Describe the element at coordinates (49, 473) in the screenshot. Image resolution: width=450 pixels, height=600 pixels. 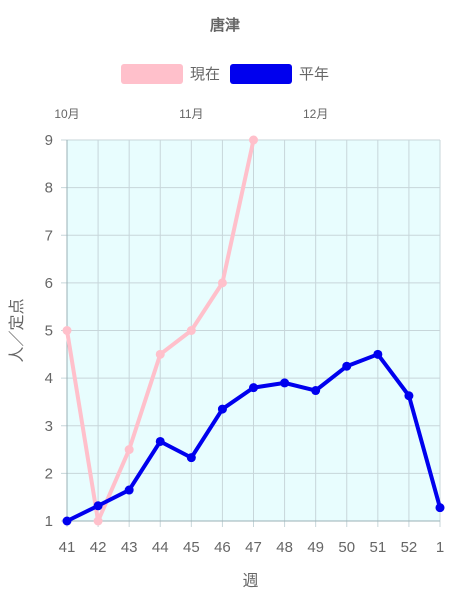
I see `y-tick-label: 2` at that location.